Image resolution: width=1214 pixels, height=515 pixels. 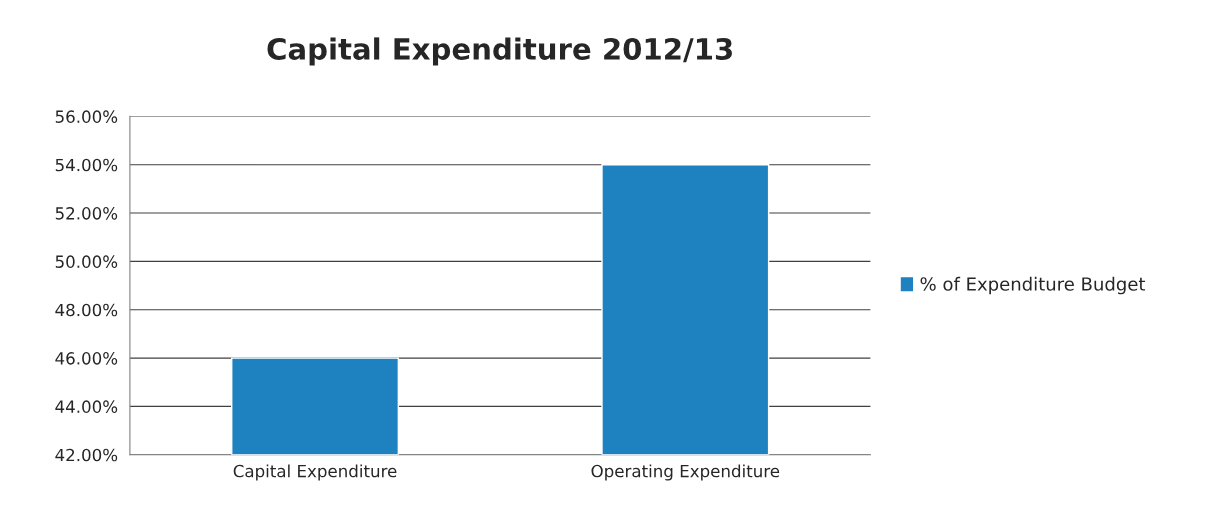 I want to click on y-tick-label: 56.00%, so click(x=86, y=116).